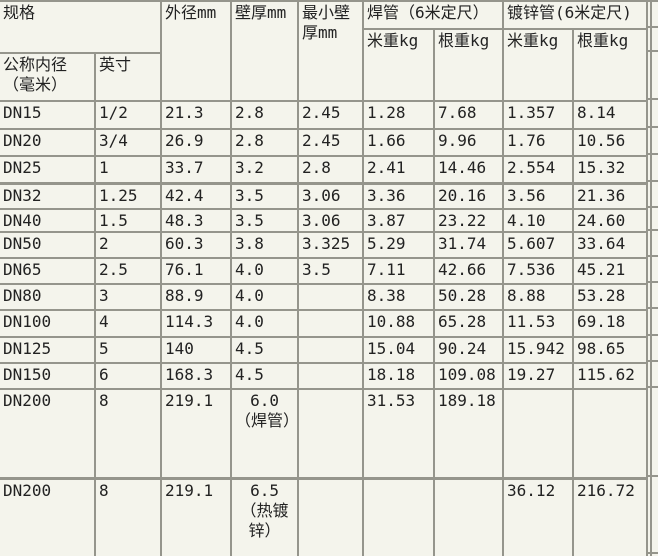  Describe the element at coordinates (128, 323) in the screenshot. I see `table-cell: 4` at that location.